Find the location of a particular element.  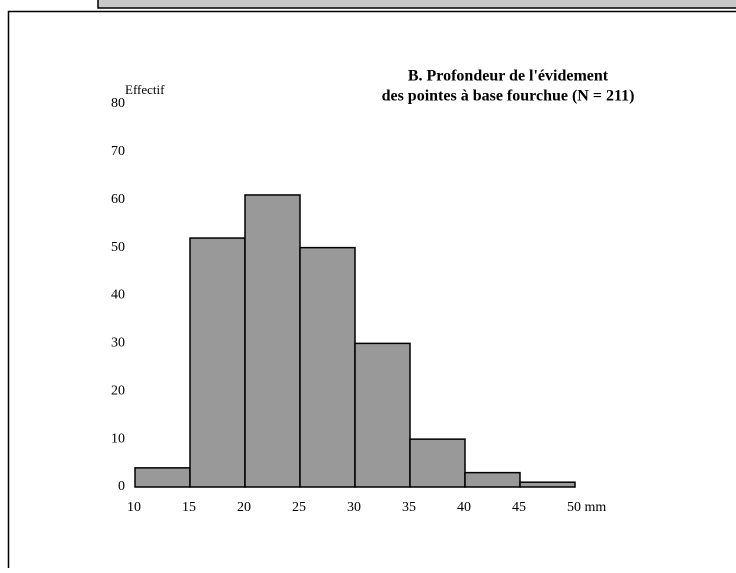

x-tick-label: 10 is located at coordinates (134, 507).